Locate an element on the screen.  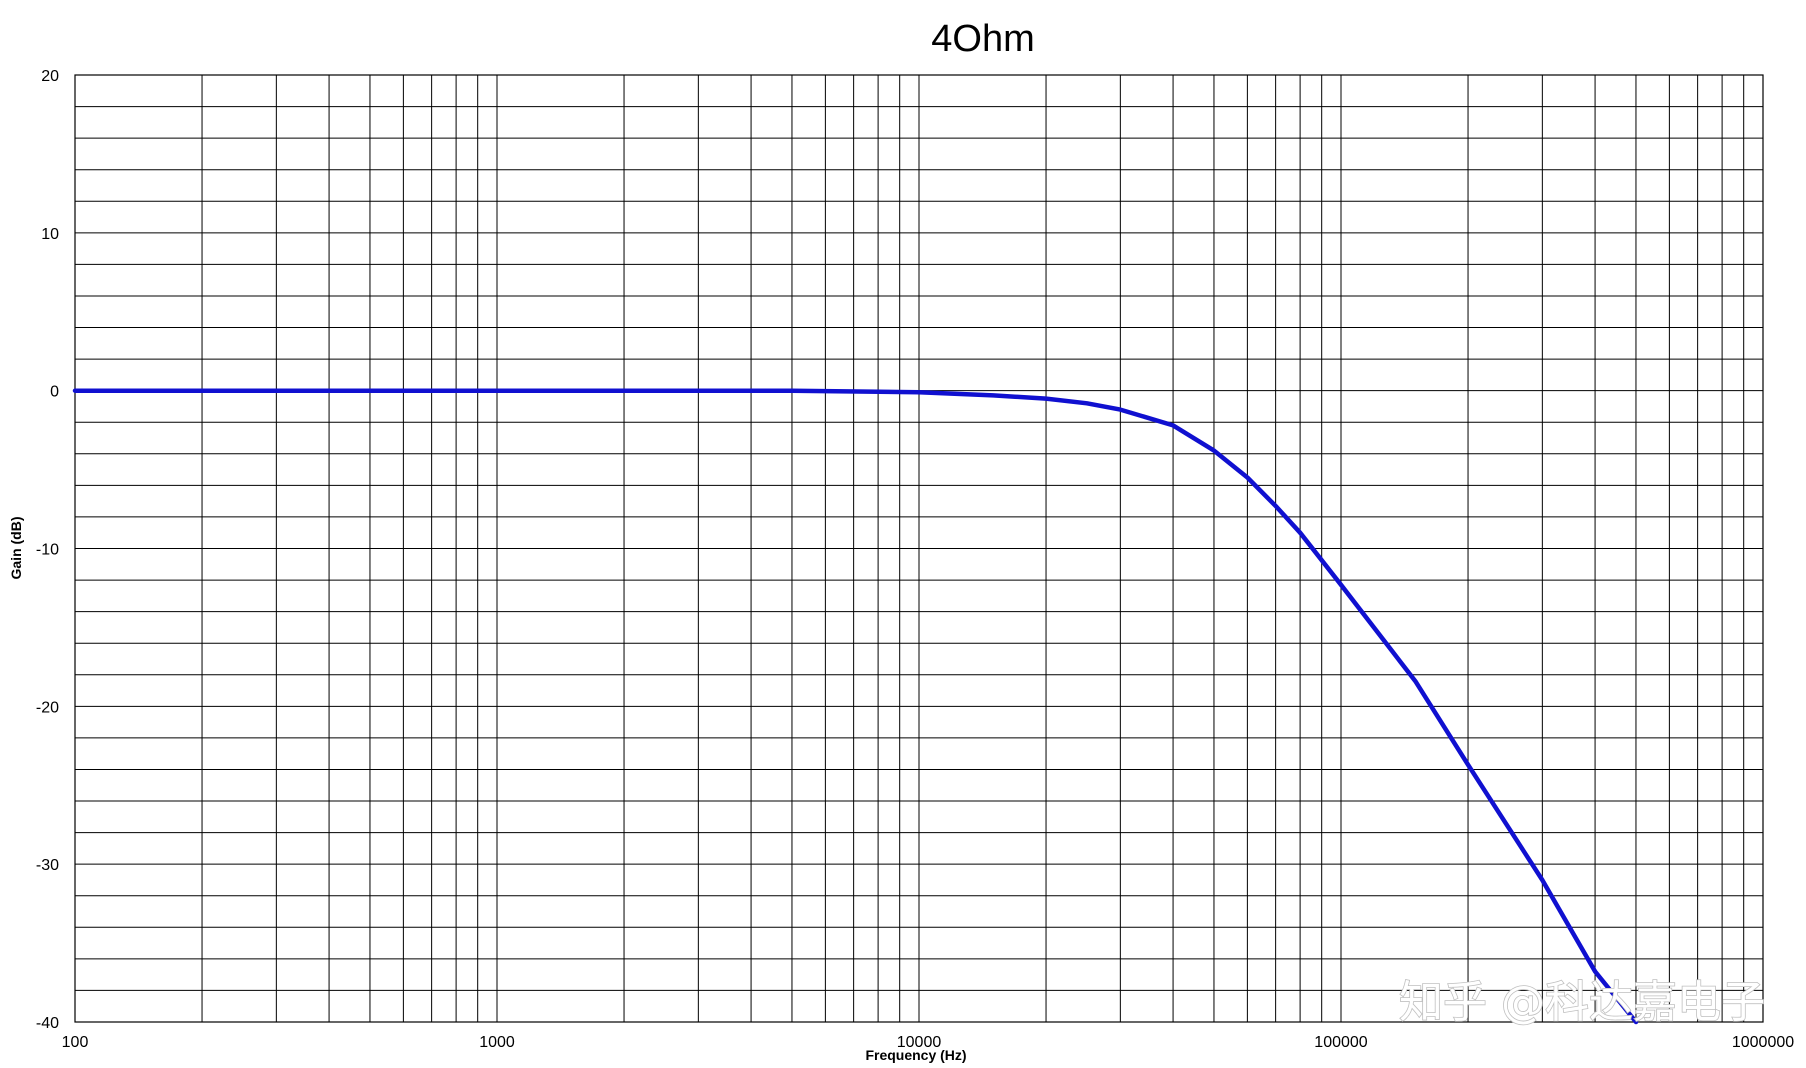
y-tick-label: 0 is located at coordinates (54, 392).